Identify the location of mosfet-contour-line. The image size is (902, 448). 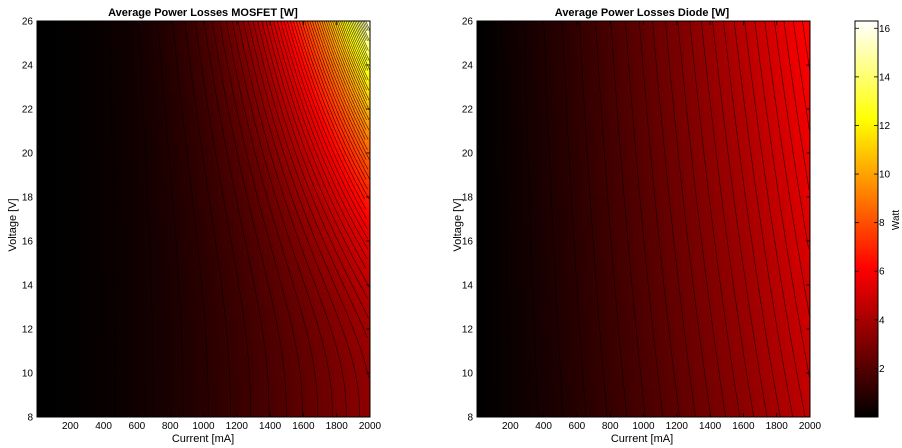
(358, 45).